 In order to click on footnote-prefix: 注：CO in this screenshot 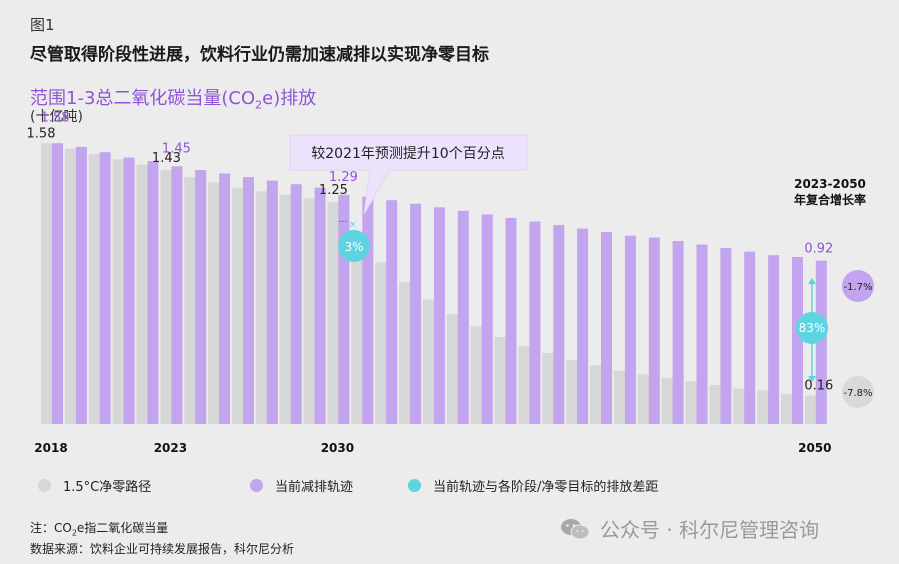, I will do `click(51, 528)`.